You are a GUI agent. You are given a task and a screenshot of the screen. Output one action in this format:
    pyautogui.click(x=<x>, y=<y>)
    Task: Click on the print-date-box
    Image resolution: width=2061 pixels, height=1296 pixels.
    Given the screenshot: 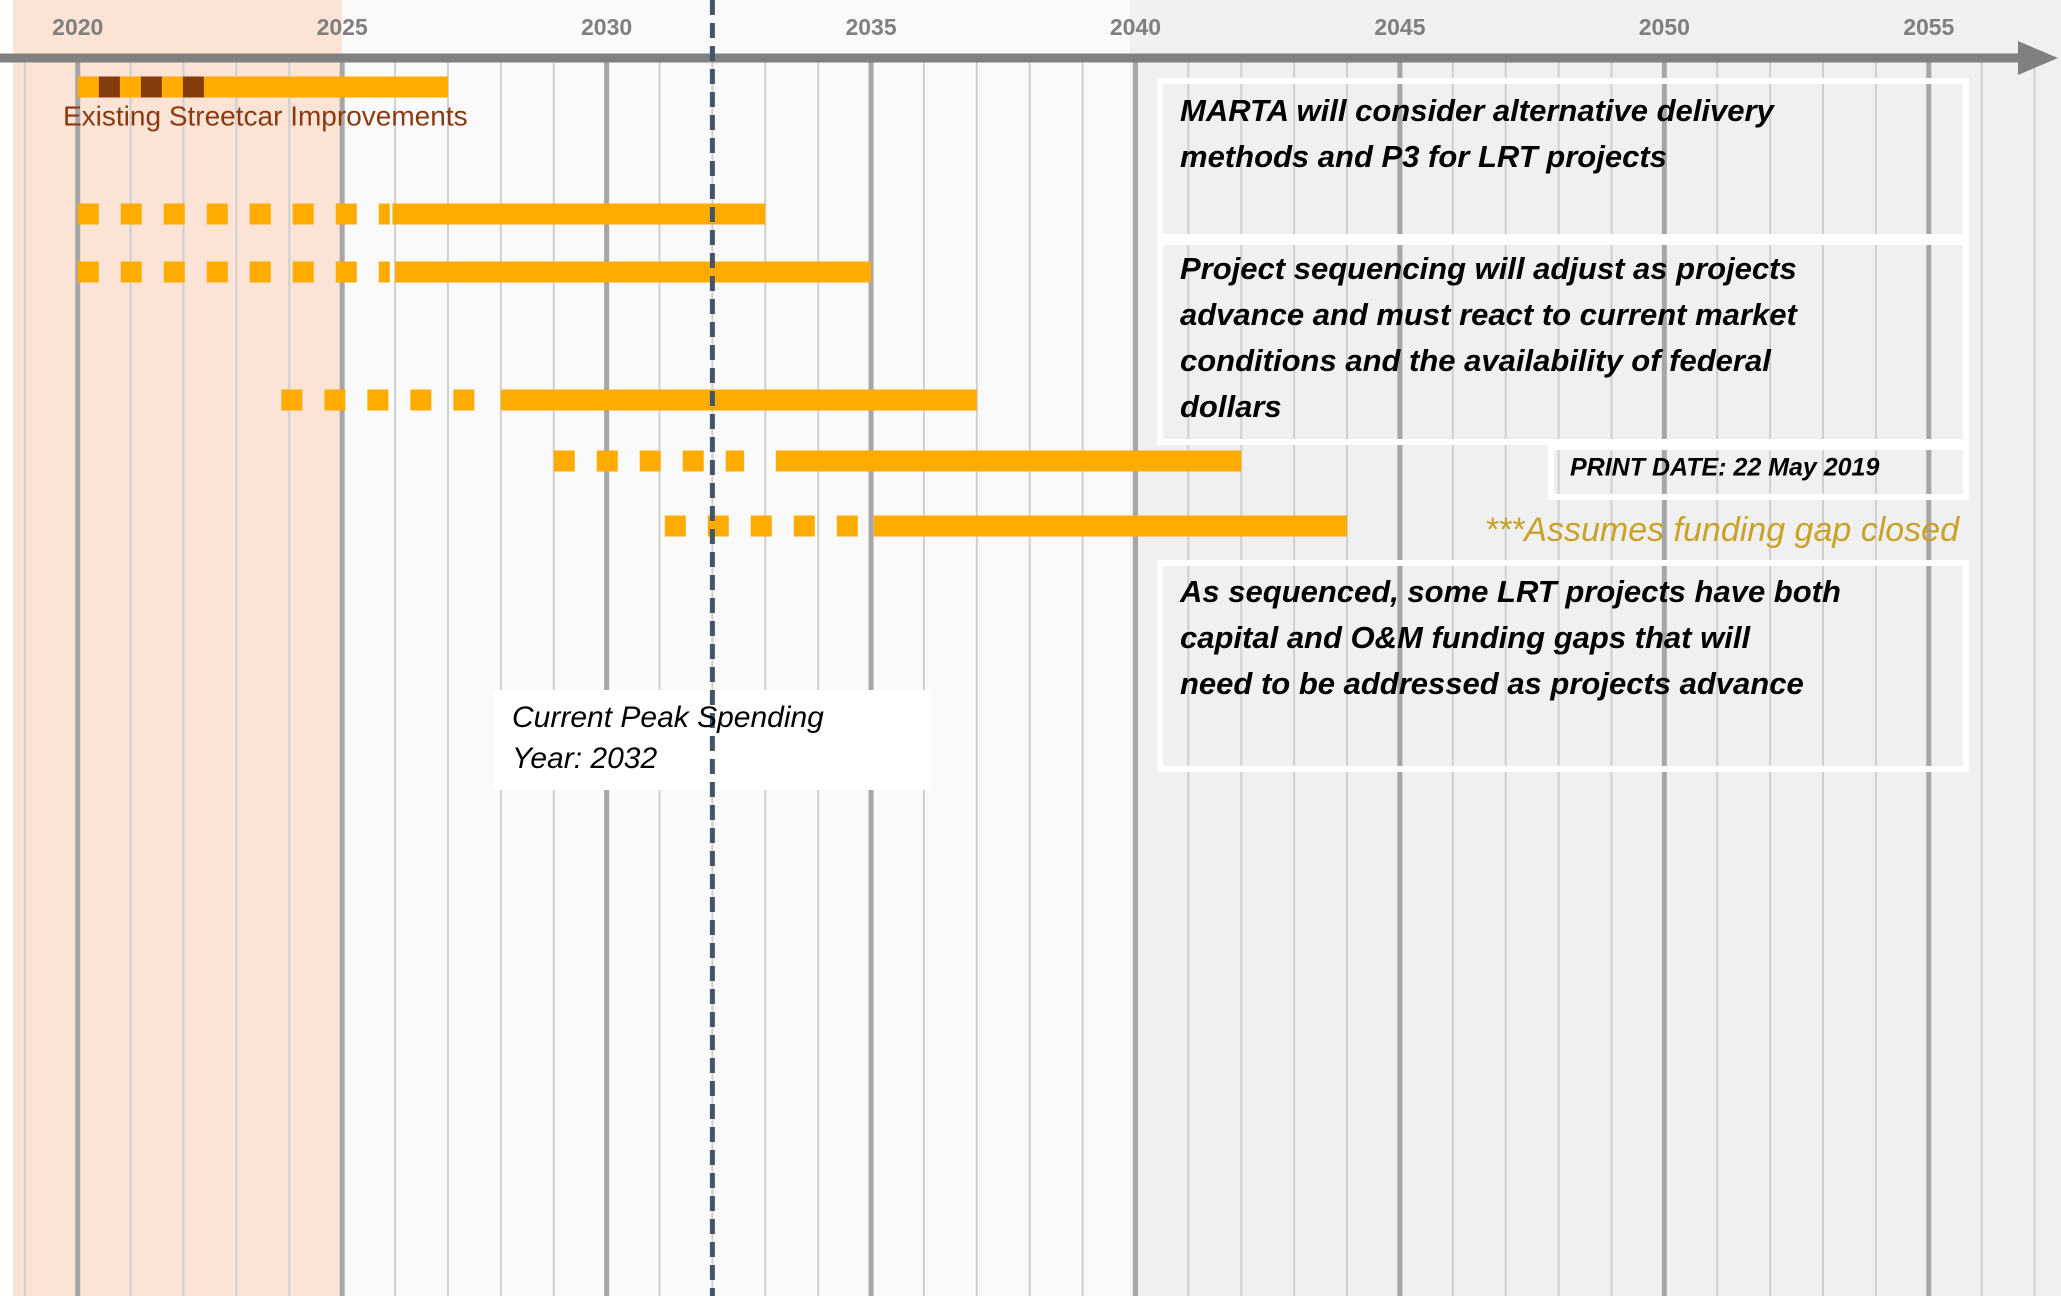 What is the action you would take?
    pyautogui.click(x=1758, y=472)
    